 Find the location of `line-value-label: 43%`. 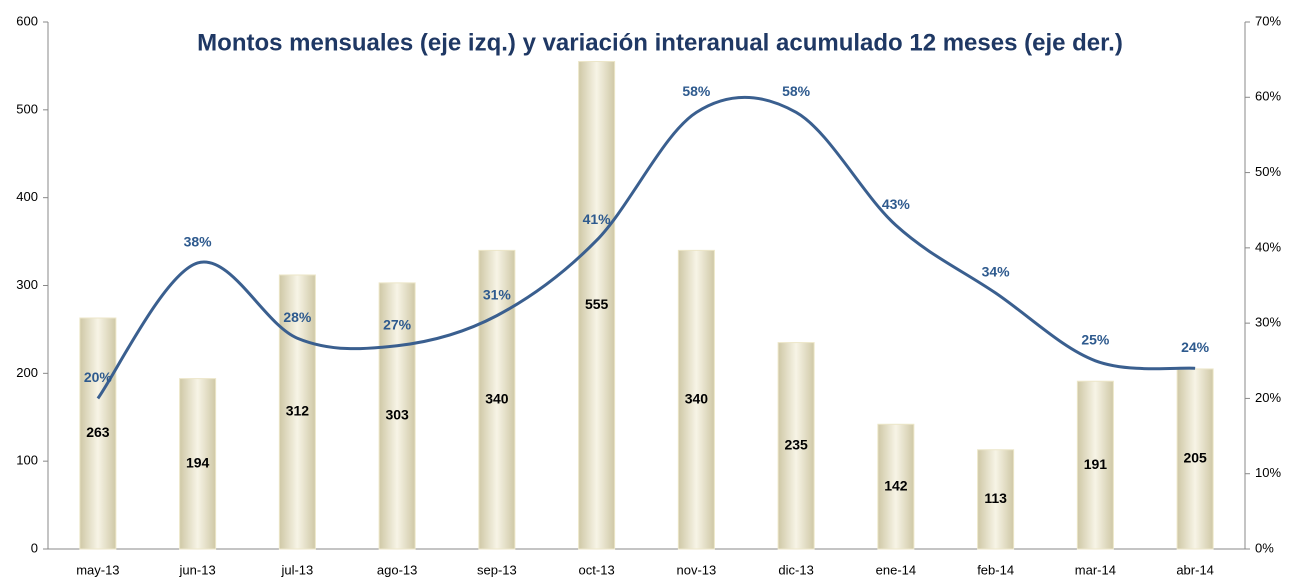

line-value-label: 43% is located at coordinates (896, 204).